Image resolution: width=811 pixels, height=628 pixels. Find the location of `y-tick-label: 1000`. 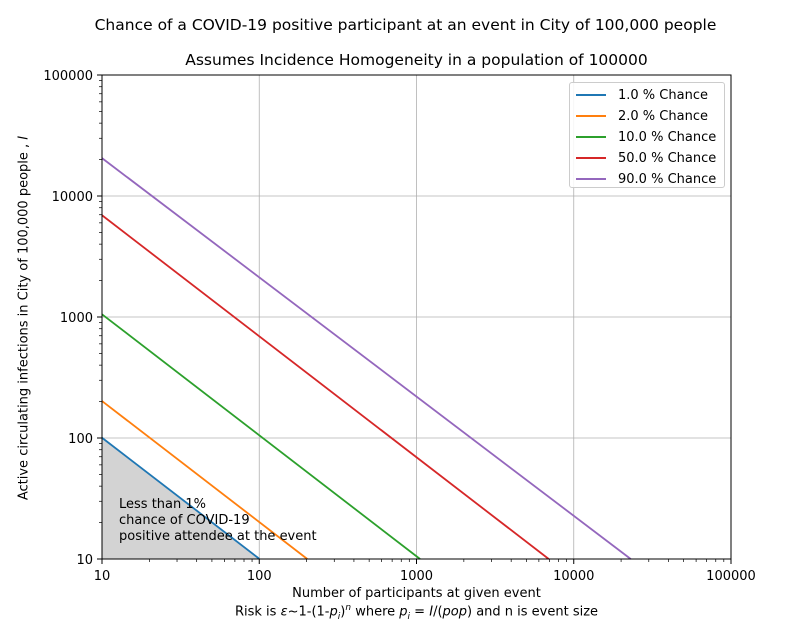

y-tick-label: 1000 is located at coordinates (76, 318).